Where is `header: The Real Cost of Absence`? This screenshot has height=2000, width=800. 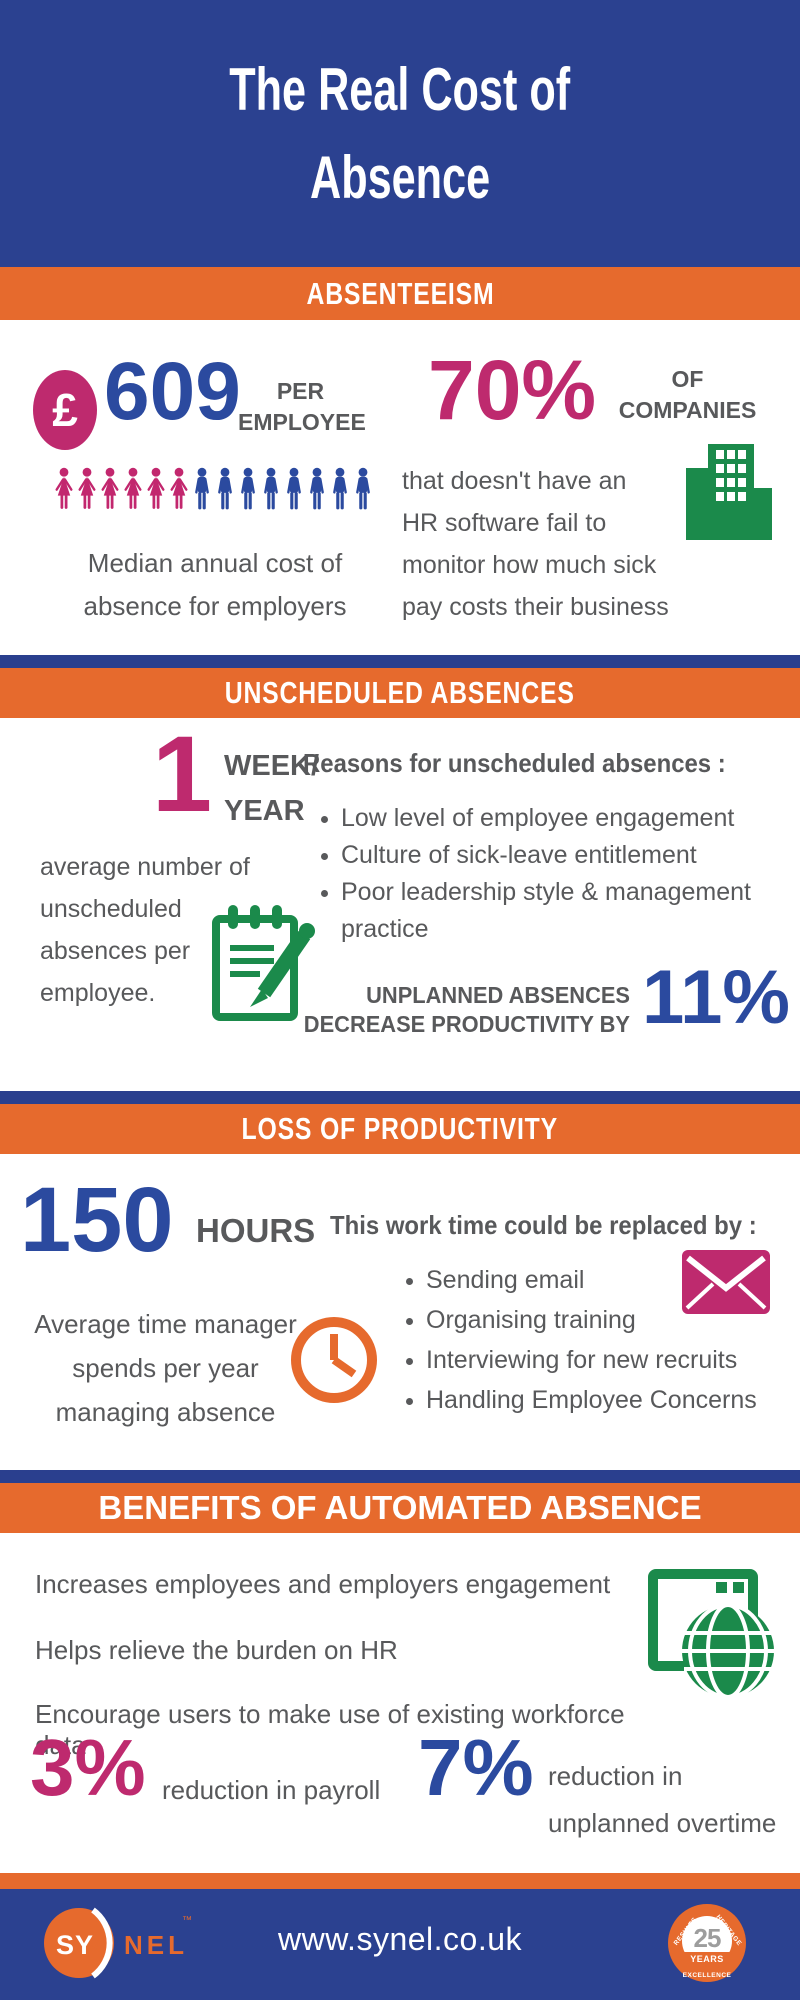
header: The Real Cost of Absence is located at coordinates (400, 133).